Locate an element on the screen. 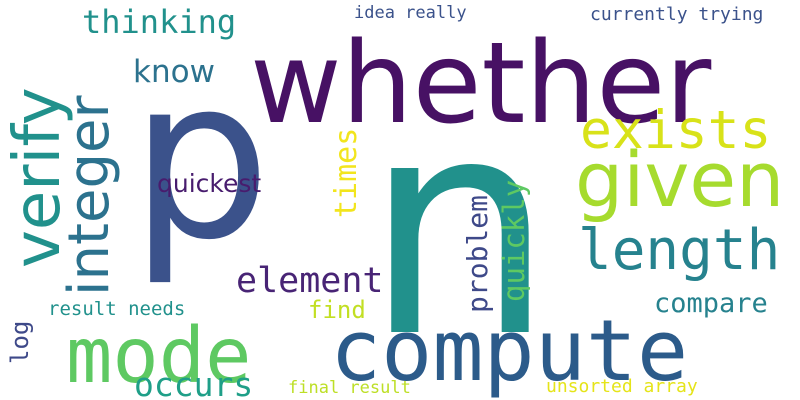  word-quickly: quickly is located at coordinates (514, 240).